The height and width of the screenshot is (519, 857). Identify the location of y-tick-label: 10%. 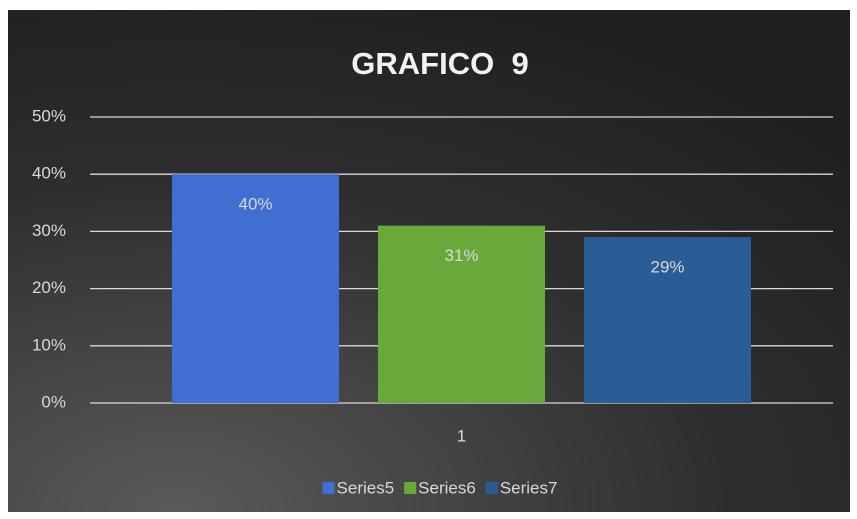
(49, 344).